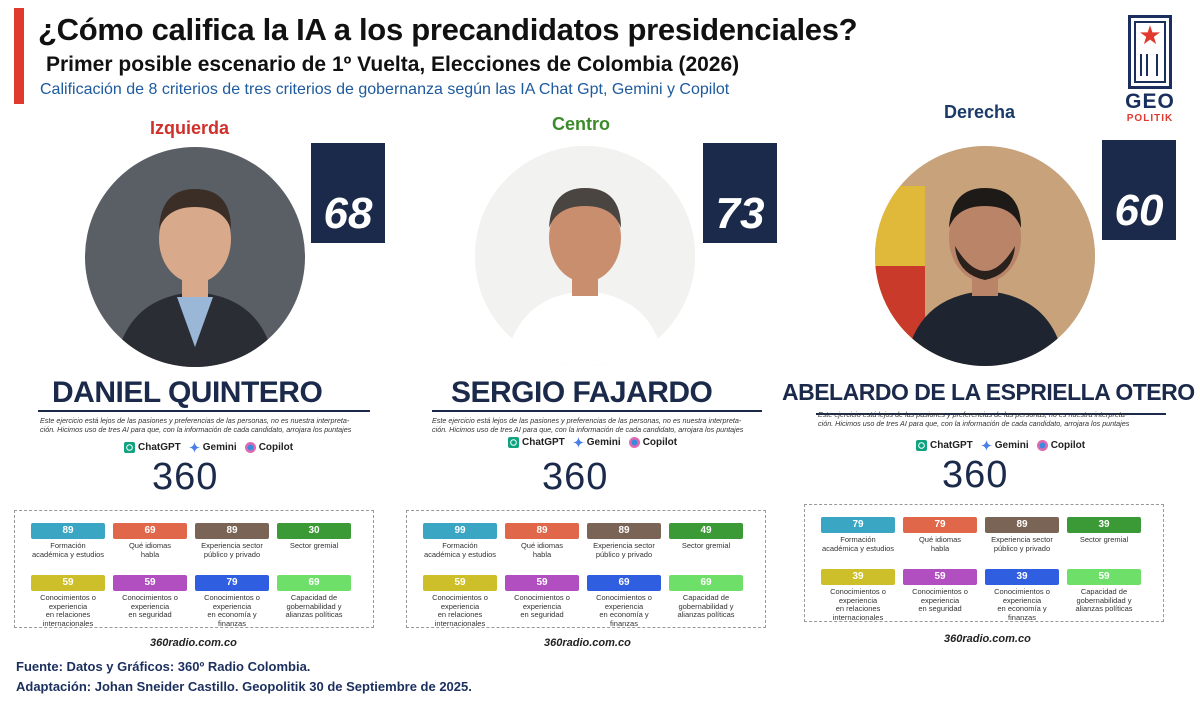  I want to click on criterion-label-line-1: Sector gremial, so click(706, 545).